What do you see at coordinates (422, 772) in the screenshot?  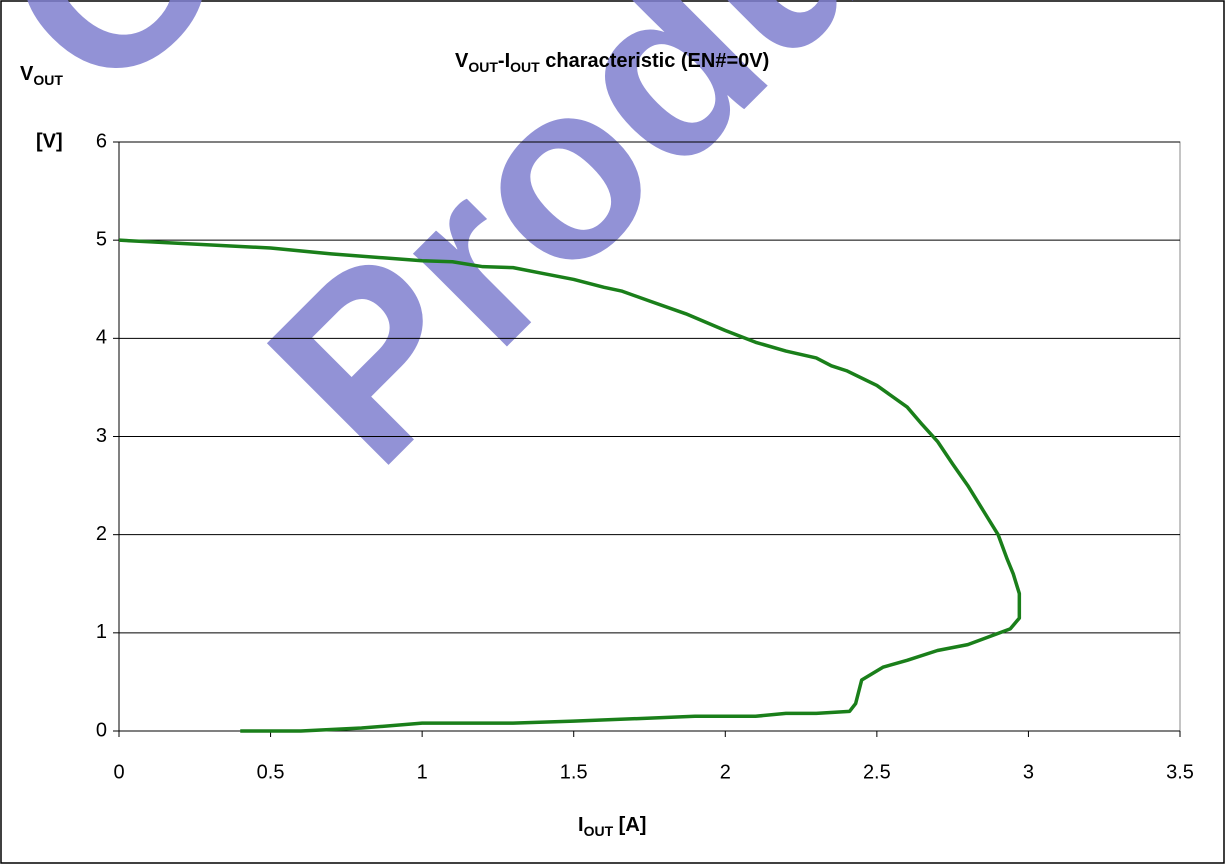 I see `x-tick-label: 1` at bounding box center [422, 772].